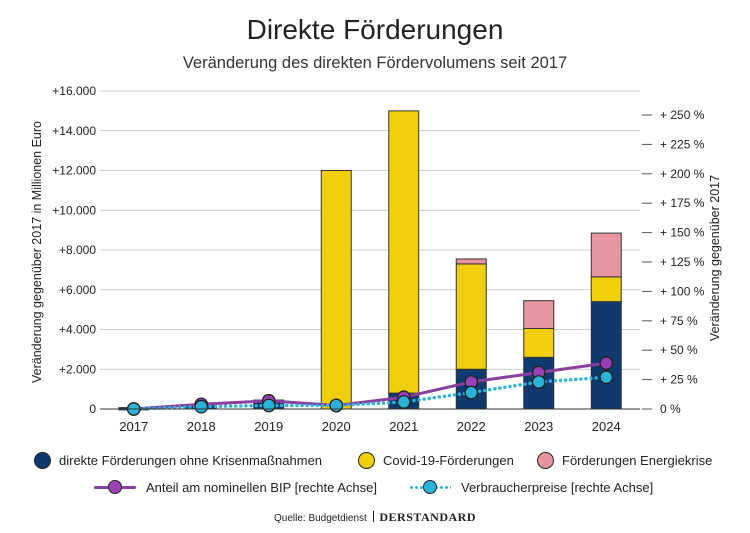 Image resolution: width=750 pixels, height=533 pixels. Describe the element at coordinates (471, 426) in the screenshot. I see `x-tick-label: 2022` at that location.